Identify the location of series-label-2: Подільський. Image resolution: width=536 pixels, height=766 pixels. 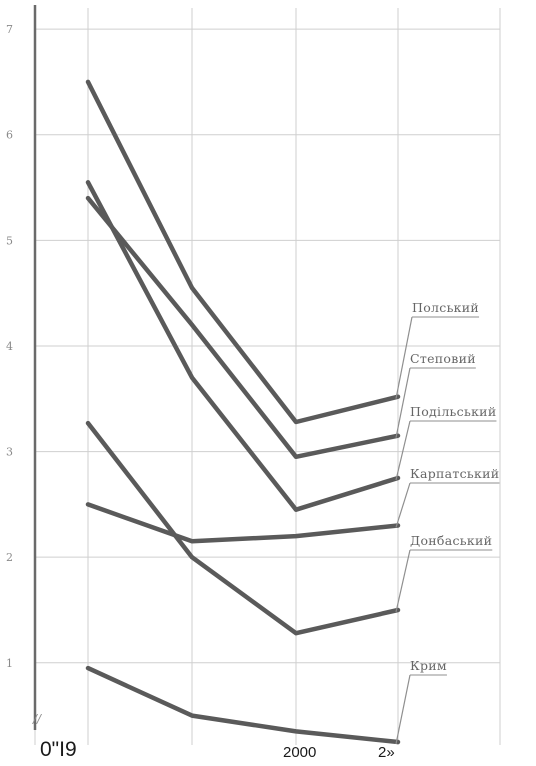
(453, 411).